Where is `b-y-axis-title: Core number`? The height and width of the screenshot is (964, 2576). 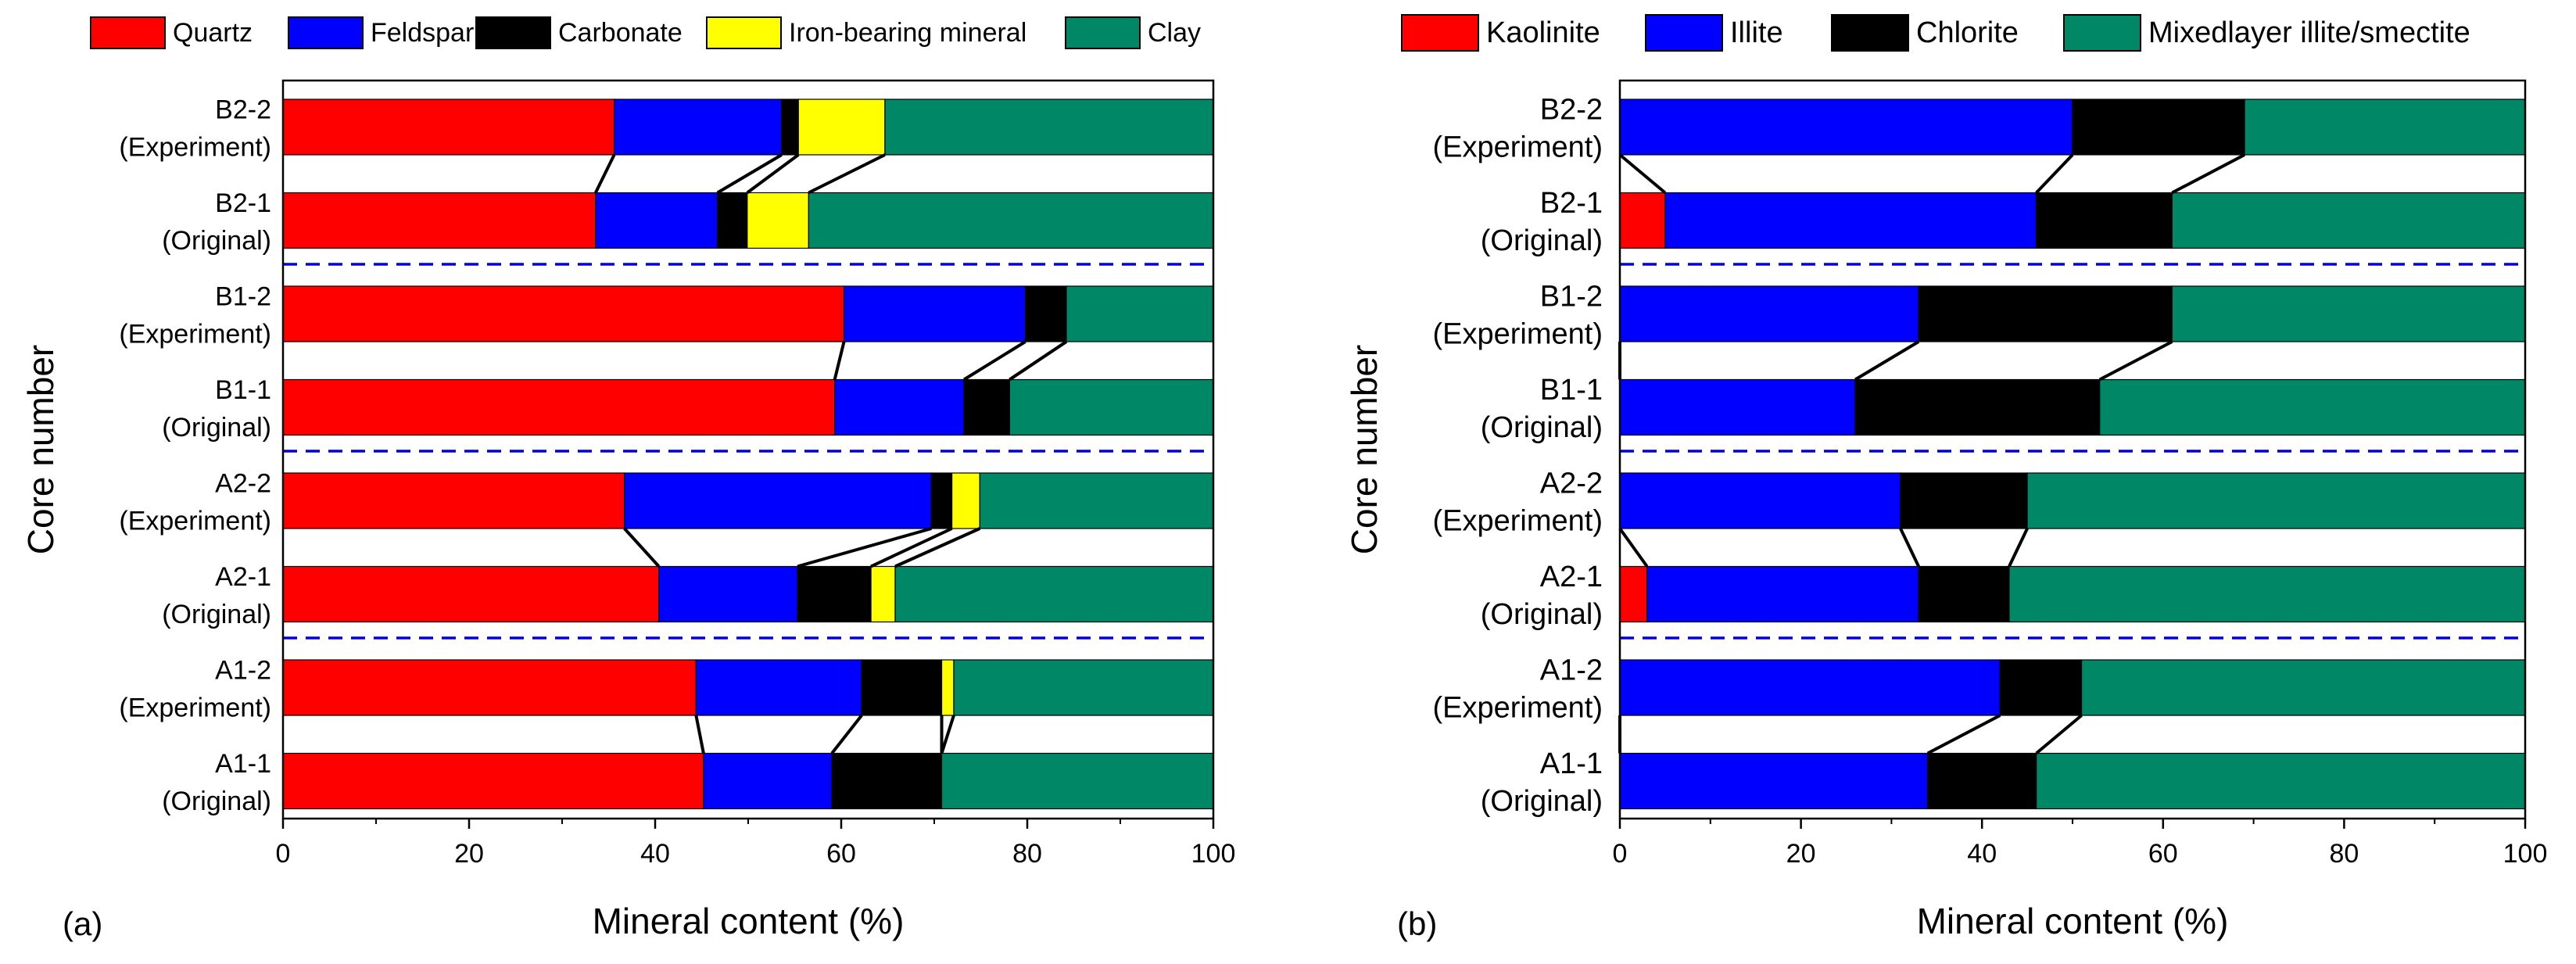 b-y-axis-title: Core number is located at coordinates (1364, 449).